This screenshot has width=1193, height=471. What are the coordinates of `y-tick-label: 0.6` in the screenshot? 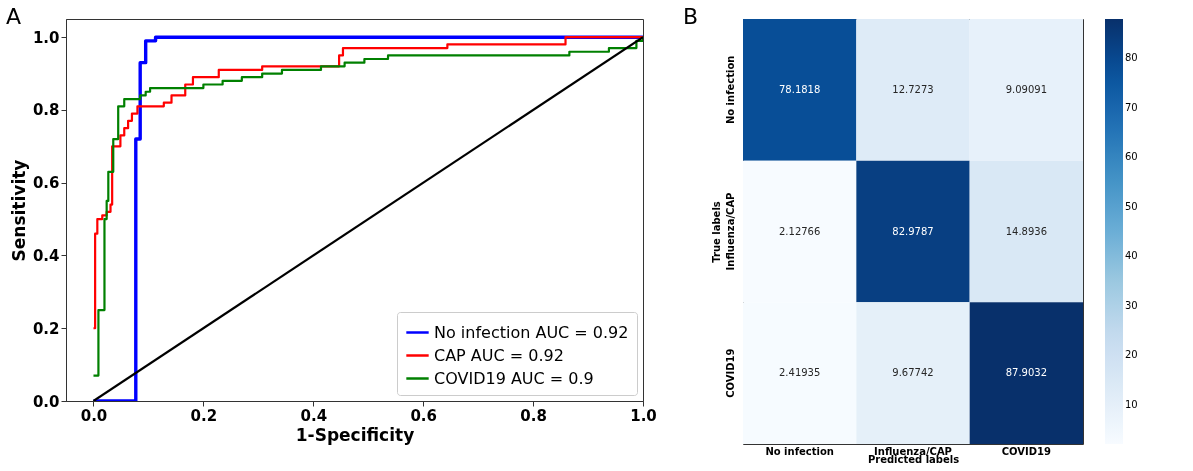 It's located at (46, 183).